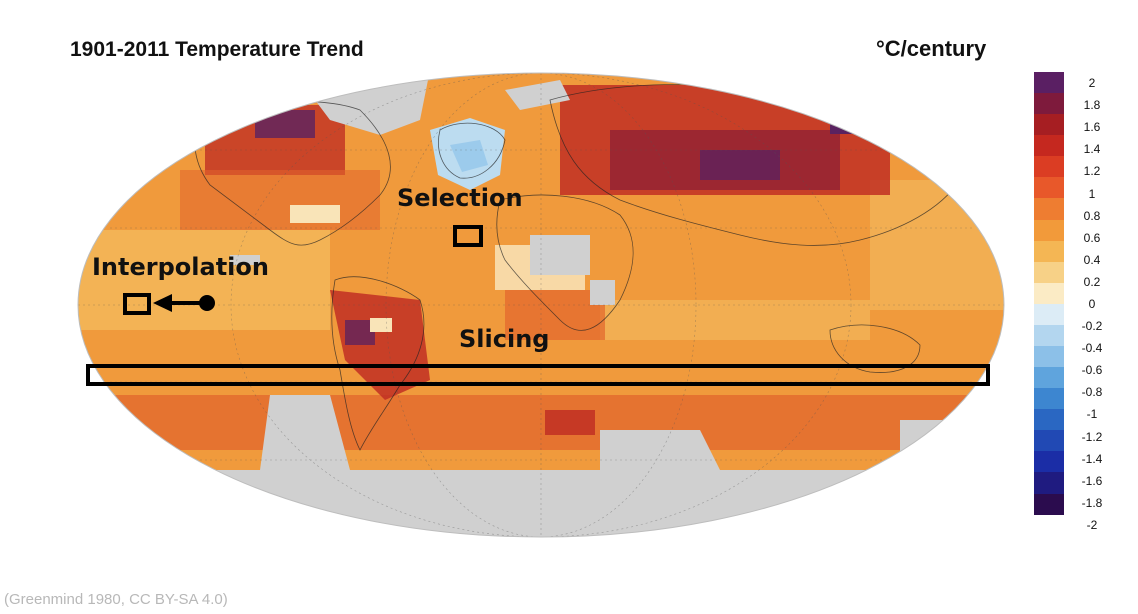 This screenshot has width=1138, height=614. I want to click on colorbar-tick-label: -0.4, so click(1092, 348).